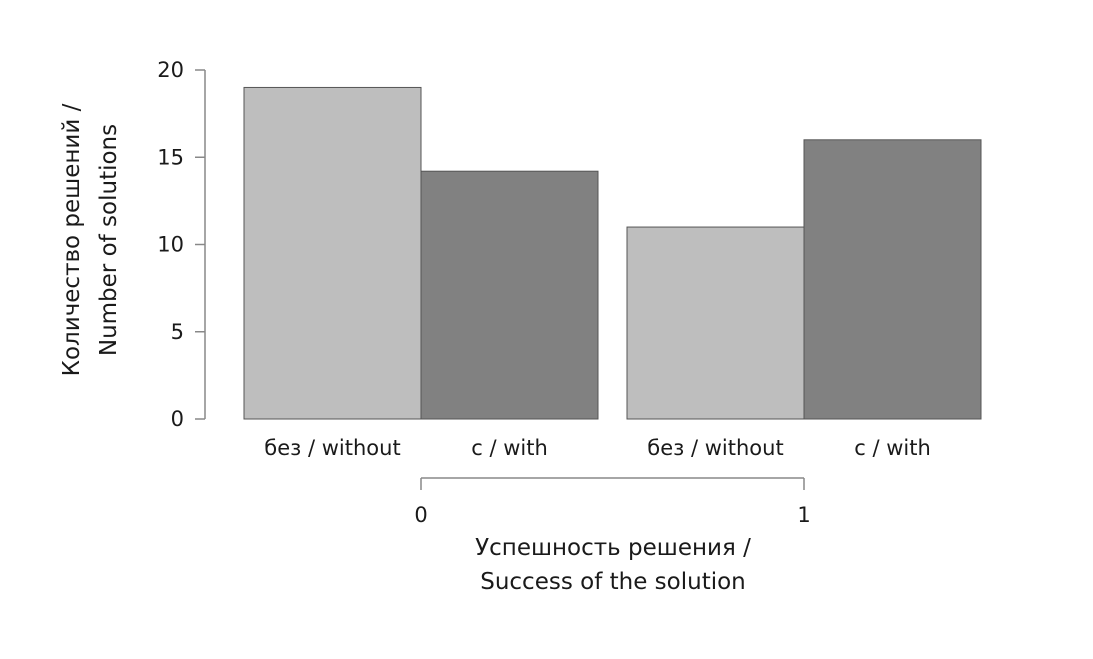  Describe the element at coordinates (72, 239) in the screenshot. I see `y-axis-title-line-1: Количество решений /` at that location.